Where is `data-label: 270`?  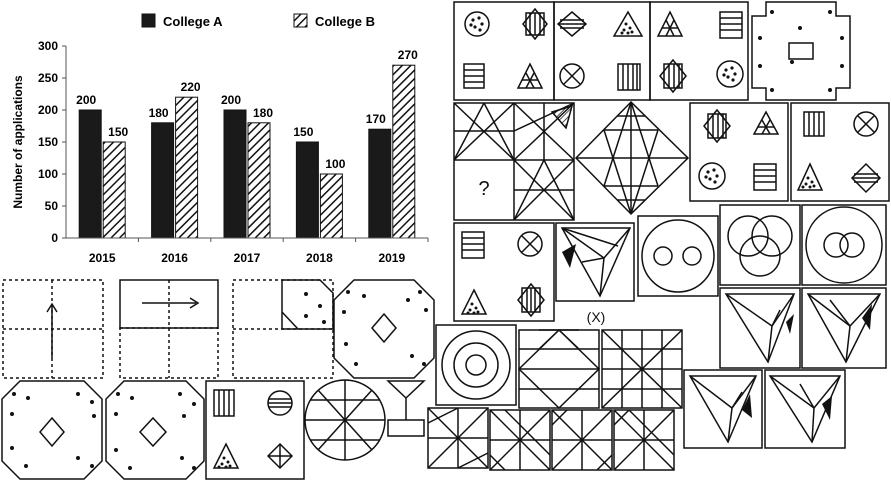 data-label: 270 is located at coordinates (408, 55).